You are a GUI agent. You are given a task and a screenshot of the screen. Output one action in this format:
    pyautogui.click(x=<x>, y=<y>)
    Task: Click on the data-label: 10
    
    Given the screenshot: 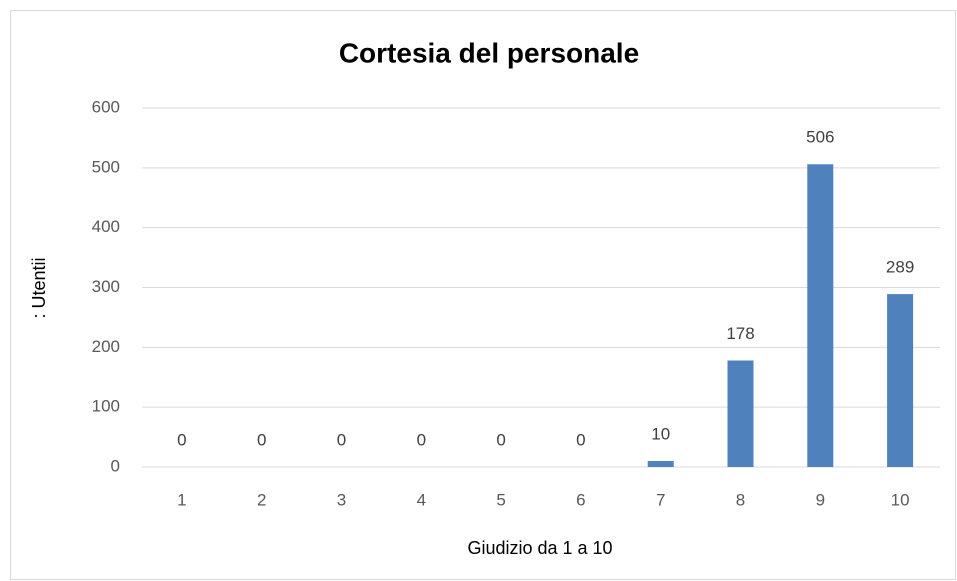 What is the action you would take?
    pyautogui.click(x=660, y=434)
    